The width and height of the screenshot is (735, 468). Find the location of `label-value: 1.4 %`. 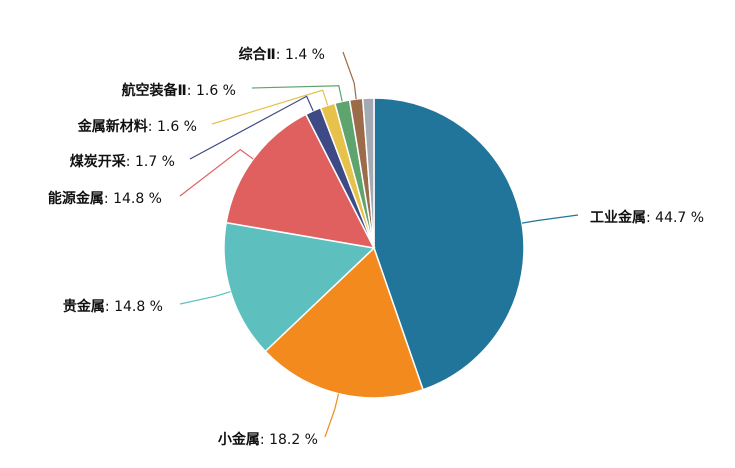

label-value: 1.4 % is located at coordinates (305, 55).